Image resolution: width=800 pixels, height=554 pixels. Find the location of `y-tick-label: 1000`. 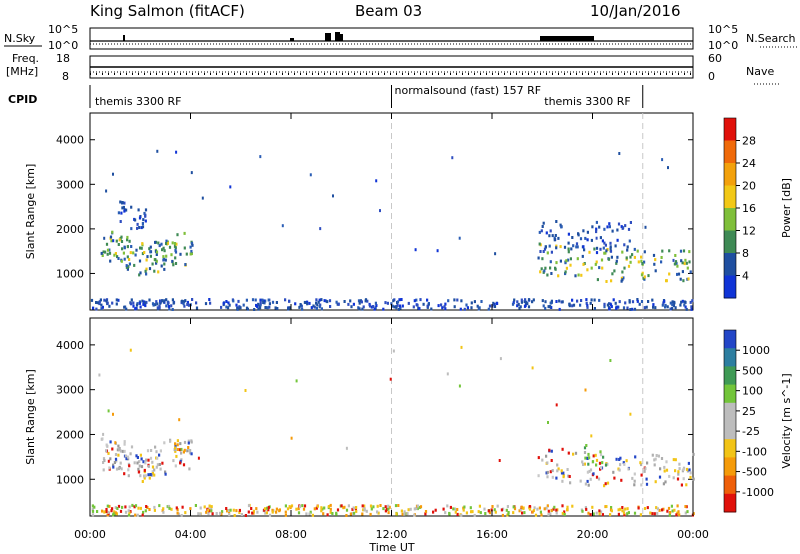

y-tick-label: 1000 is located at coordinates (70, 479).